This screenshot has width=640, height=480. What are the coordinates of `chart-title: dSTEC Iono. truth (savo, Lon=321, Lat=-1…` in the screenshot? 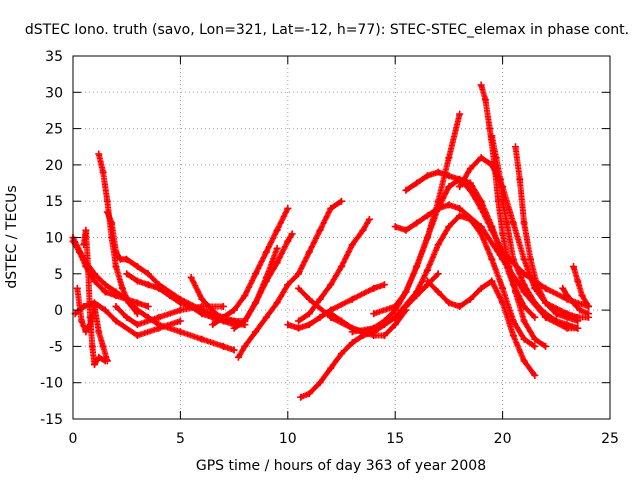 It's located at (327, 30).